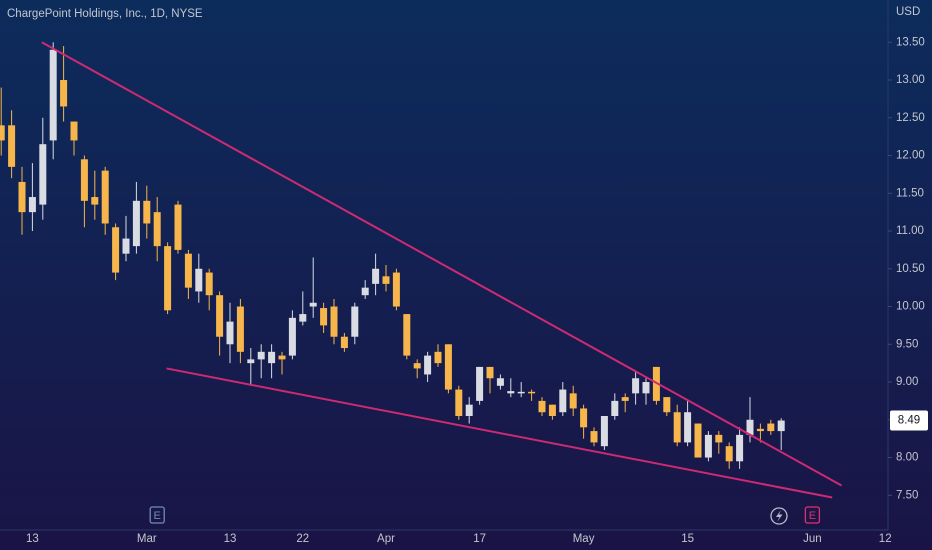  What do you see at coordinates (910, 118) in the screenshot?
I see `y-tick-label: 12.50` at bounding box center [910, 118].